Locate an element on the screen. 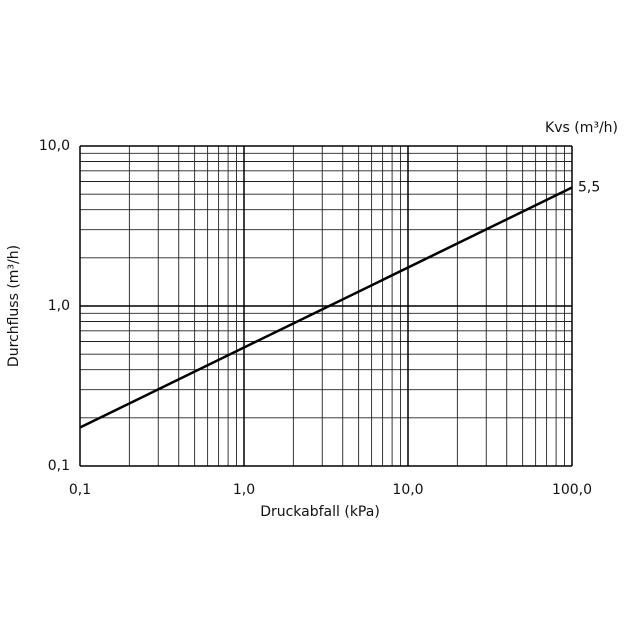  x-tick-label: 0,1 is located at coordinates (80, 490).